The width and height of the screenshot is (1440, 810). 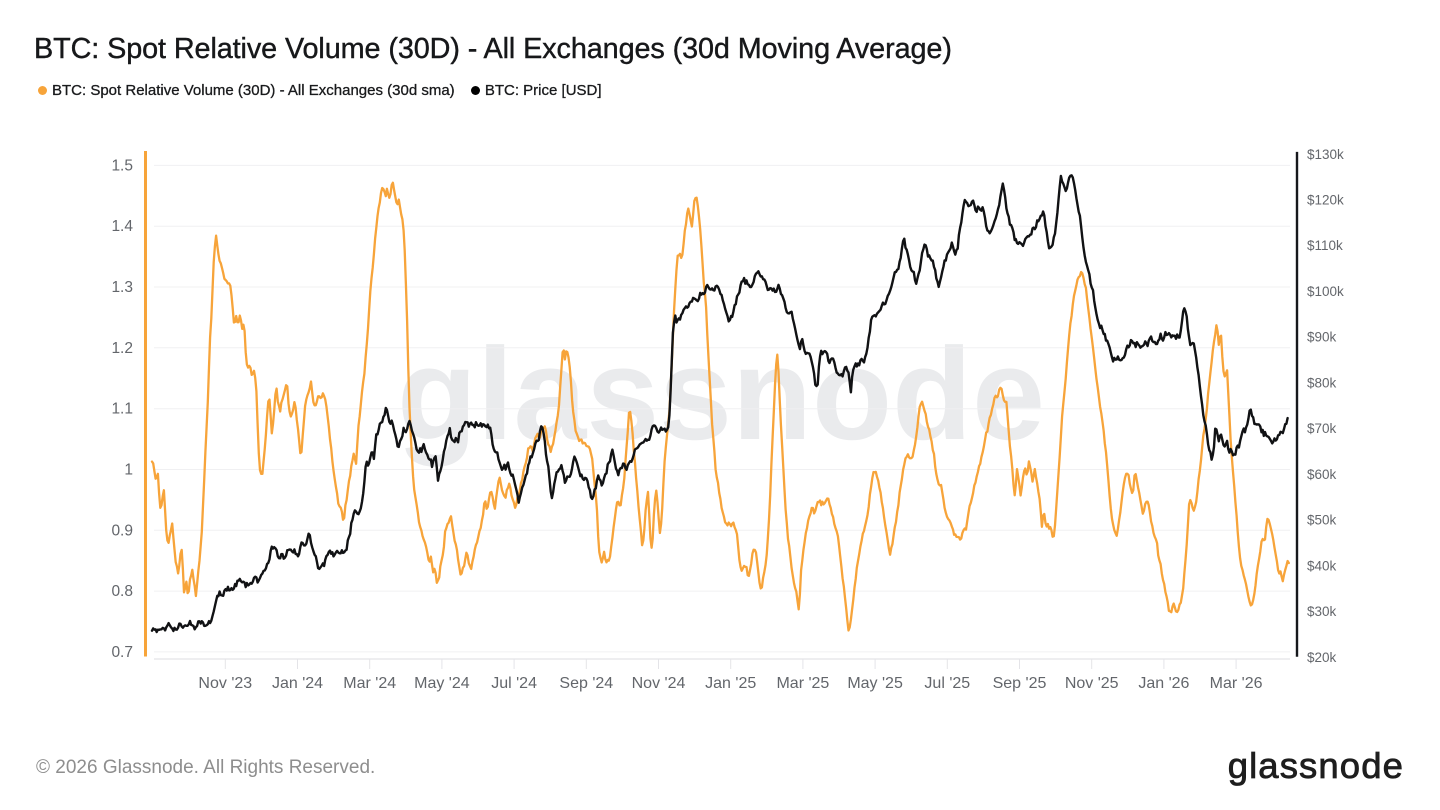 What do you see at coordinates (1322, 520) in the screenshot?
I see `svg-text: $50k` at bounding box center [1322, 520].